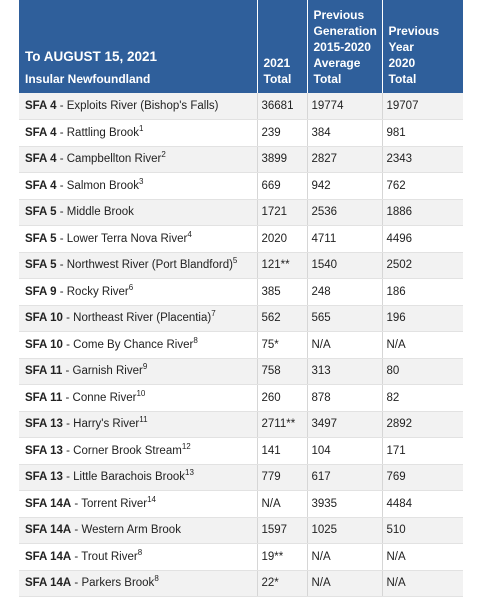  What do you see at coordinates (138, 345) in the screenshot?
I see `location-cell: SFA 10 - Come By Chance River8` at bounding box center [138, 345].